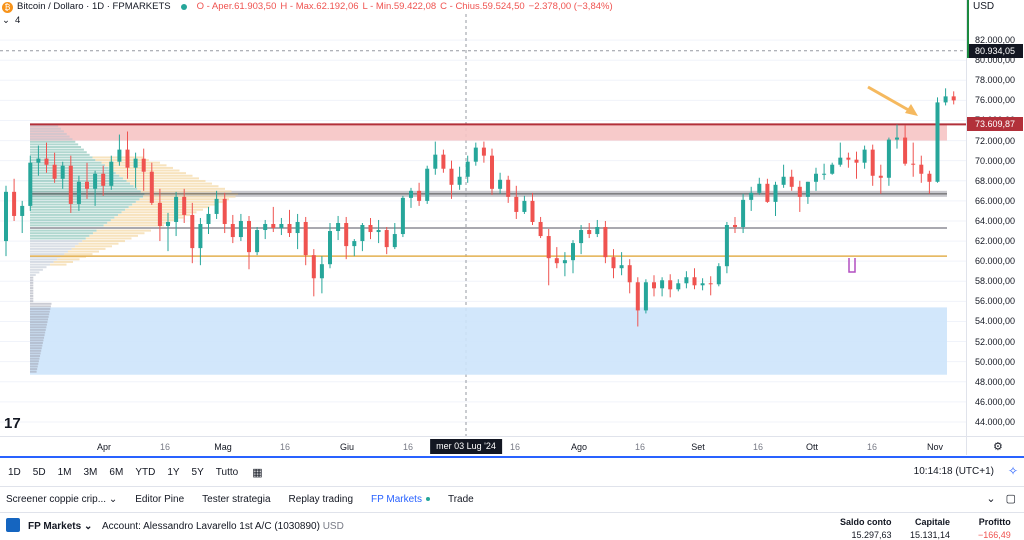  What do you see at coordinates (995, 160) in the screenshot?
I see `price-tick: 70.000,00` at bounding box center [995, 160].